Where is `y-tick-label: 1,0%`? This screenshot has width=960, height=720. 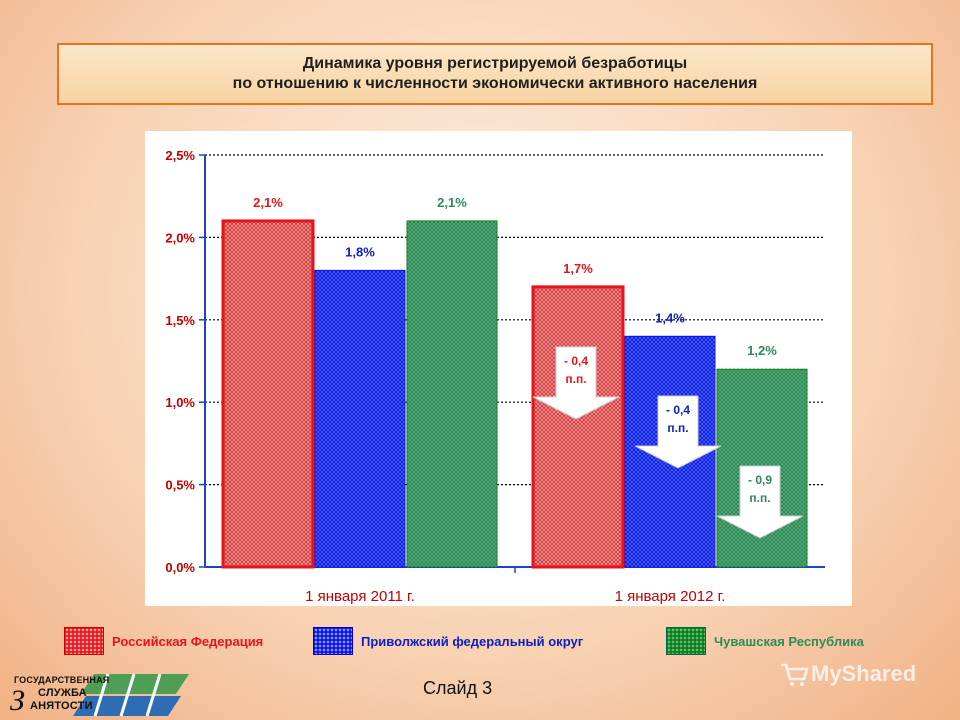
y-tick-label: 1,0% is located at coordinates (180, 402).